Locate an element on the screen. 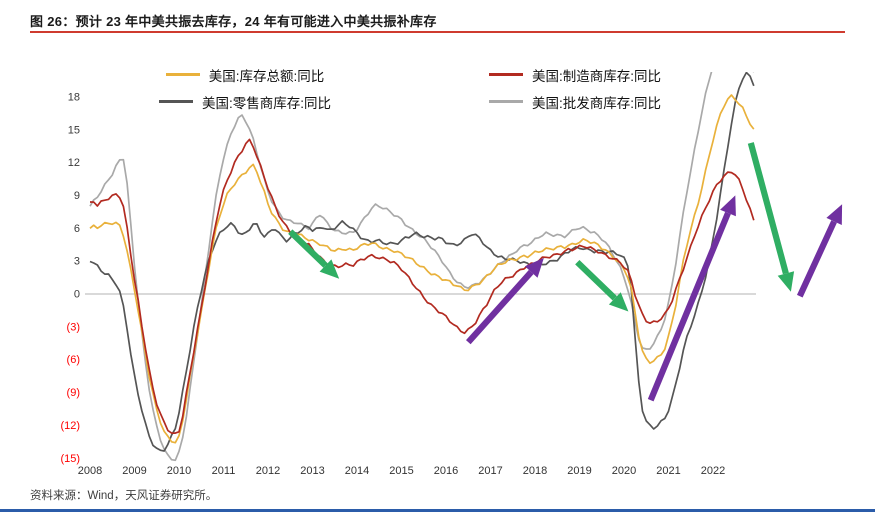  svg-text: 12 is located at coordinates (74, 163).